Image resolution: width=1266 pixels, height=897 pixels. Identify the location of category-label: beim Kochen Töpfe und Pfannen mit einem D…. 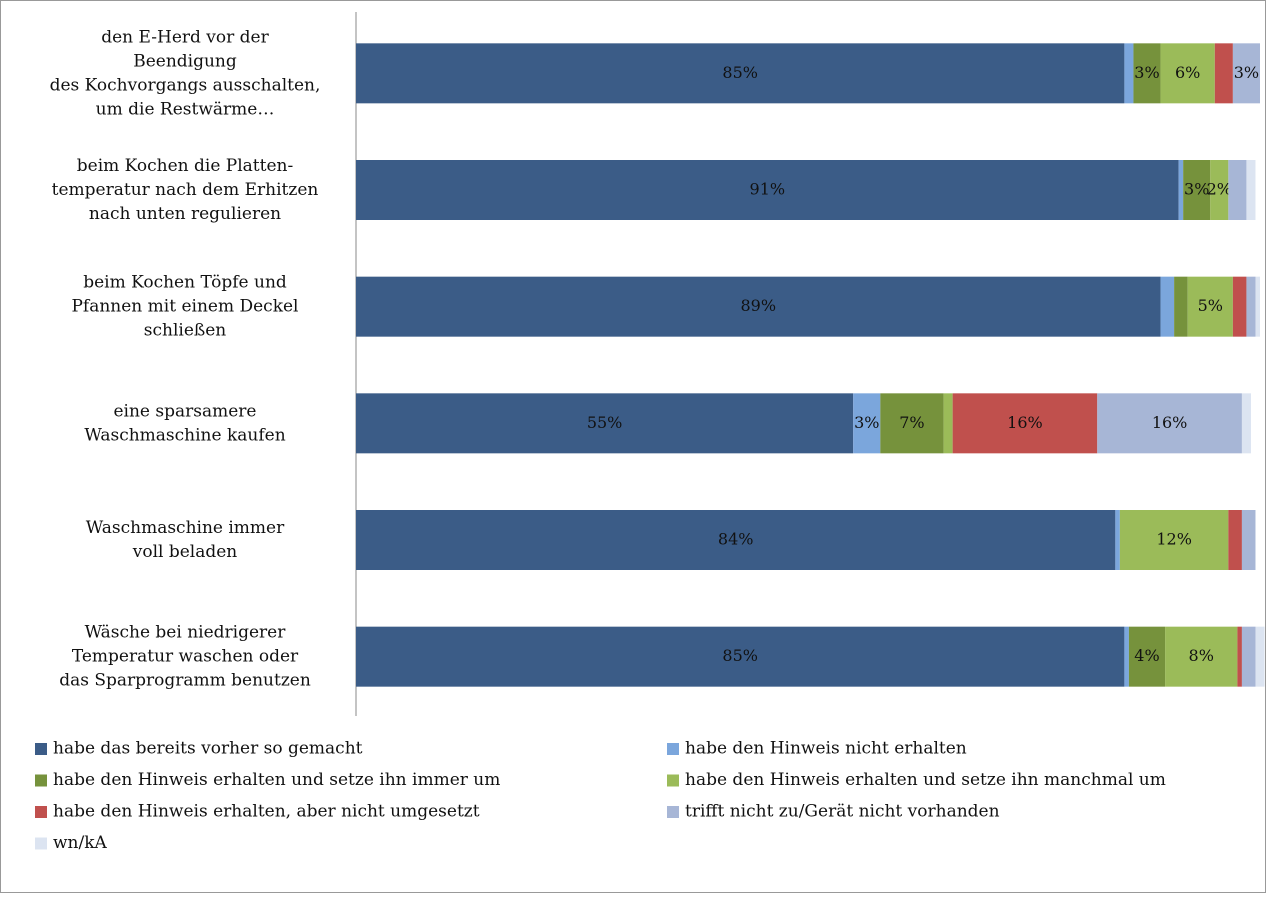
(184, 306).